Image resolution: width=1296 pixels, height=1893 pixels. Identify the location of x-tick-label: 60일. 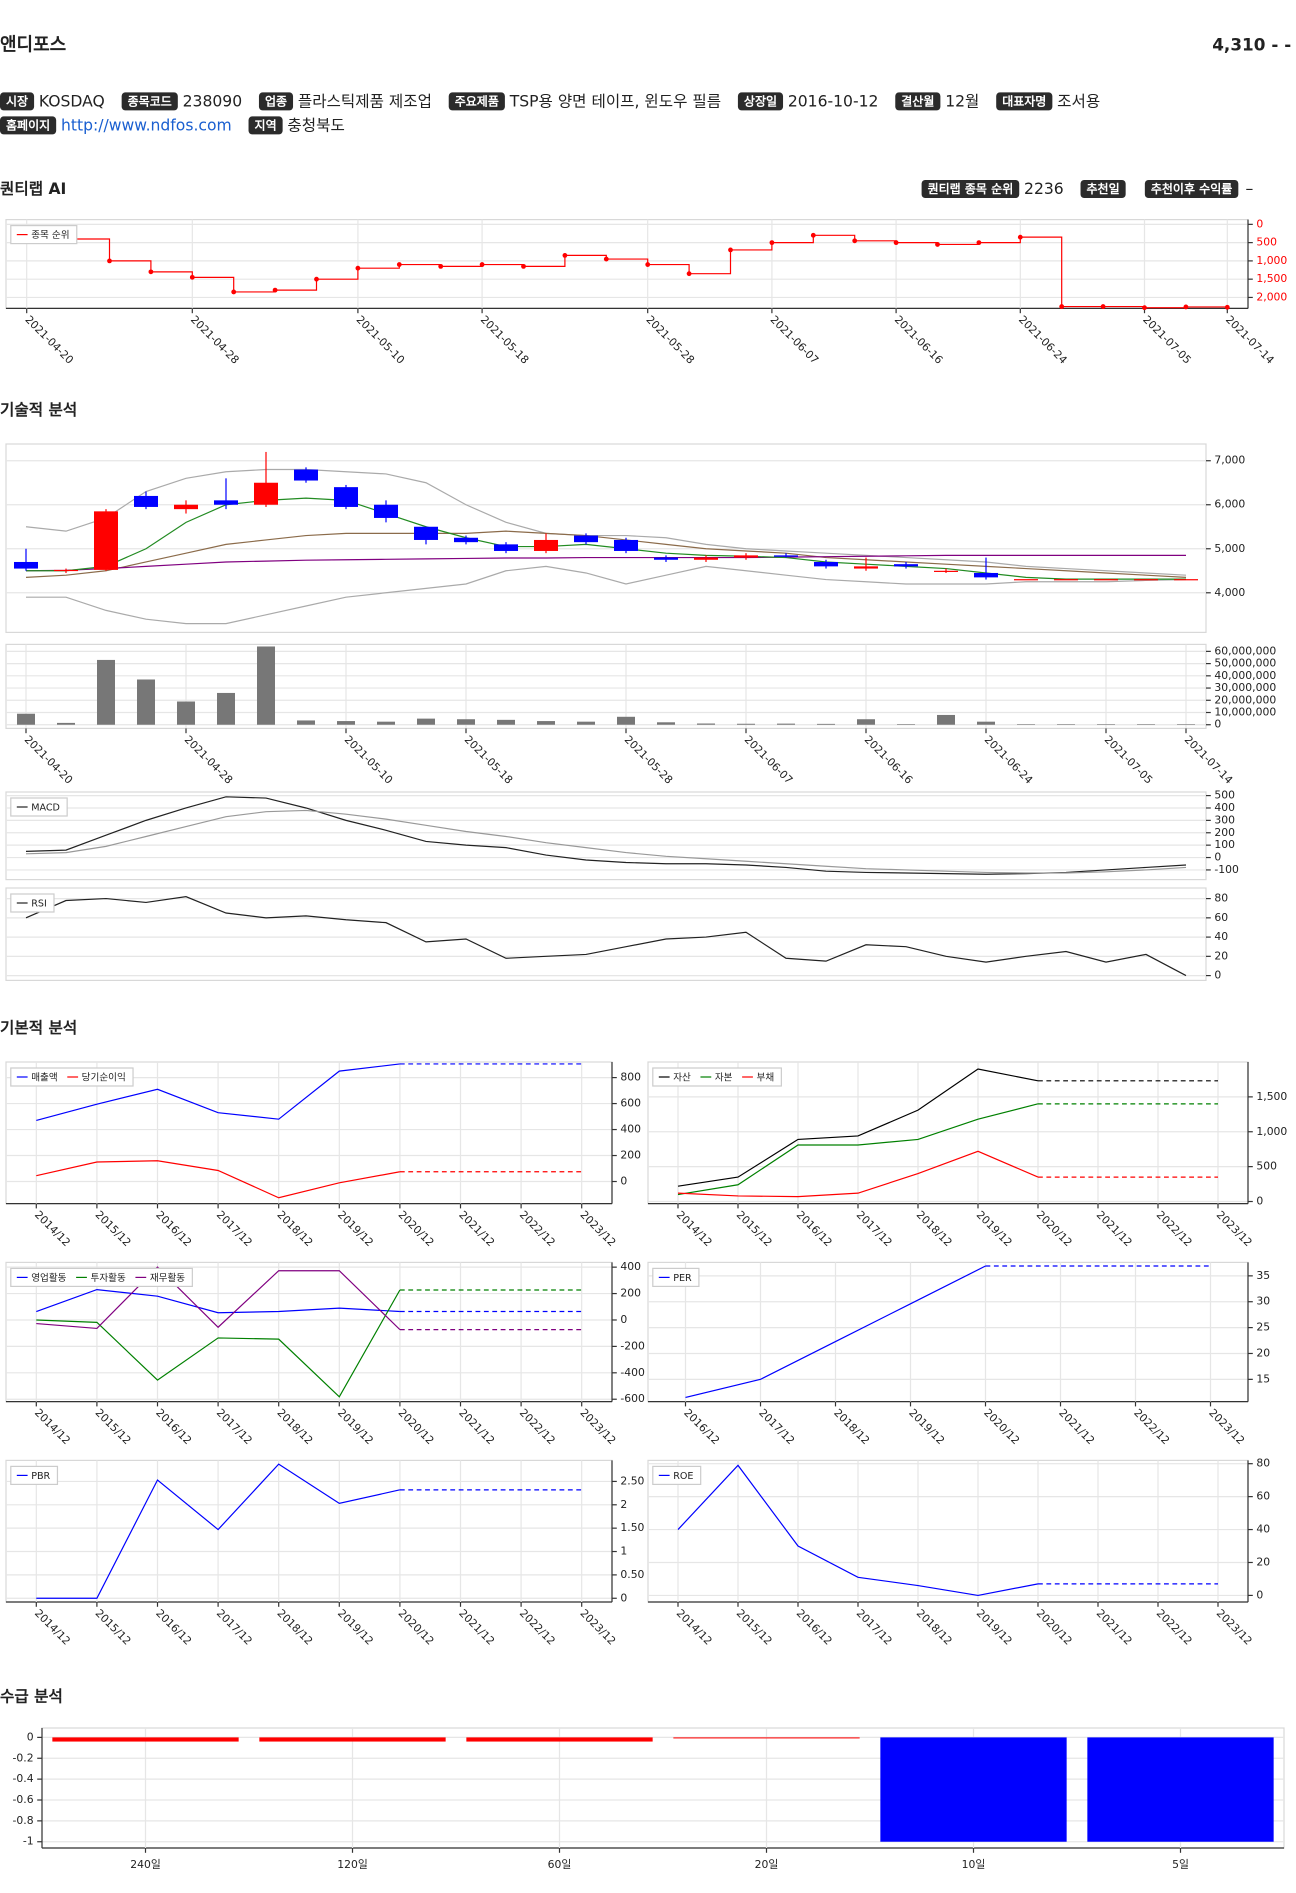
(560, 1864).